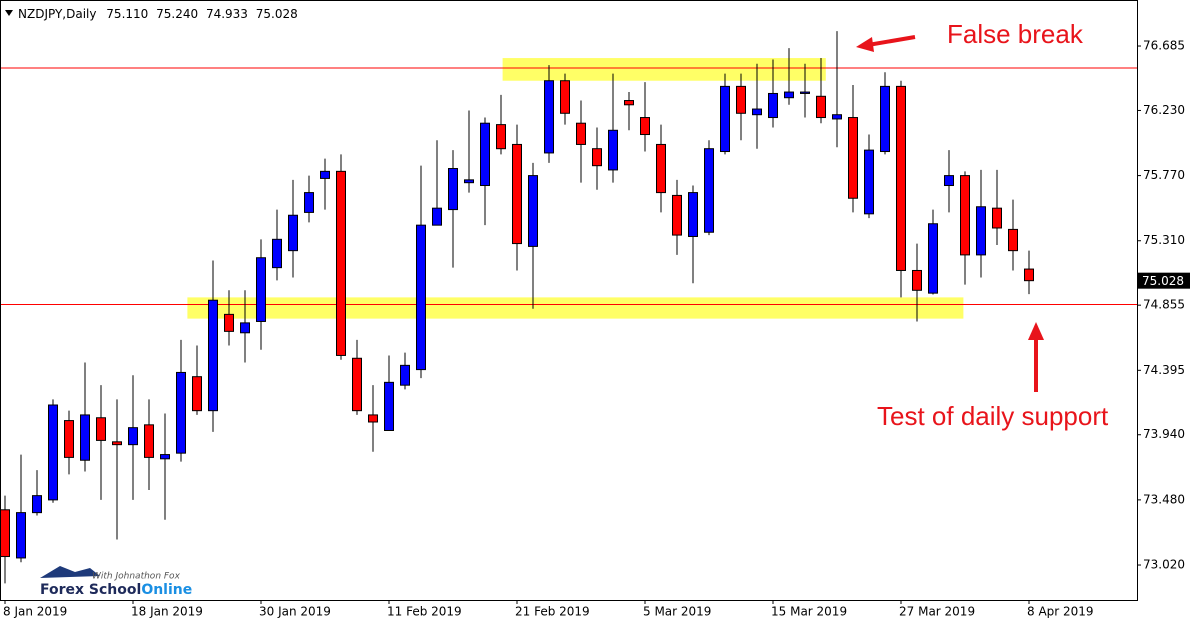  What do you see at coordinates (1164, 499) in the screenshot?
I see `y-tick-label: 73.480` at bounding box center [1164, 499].